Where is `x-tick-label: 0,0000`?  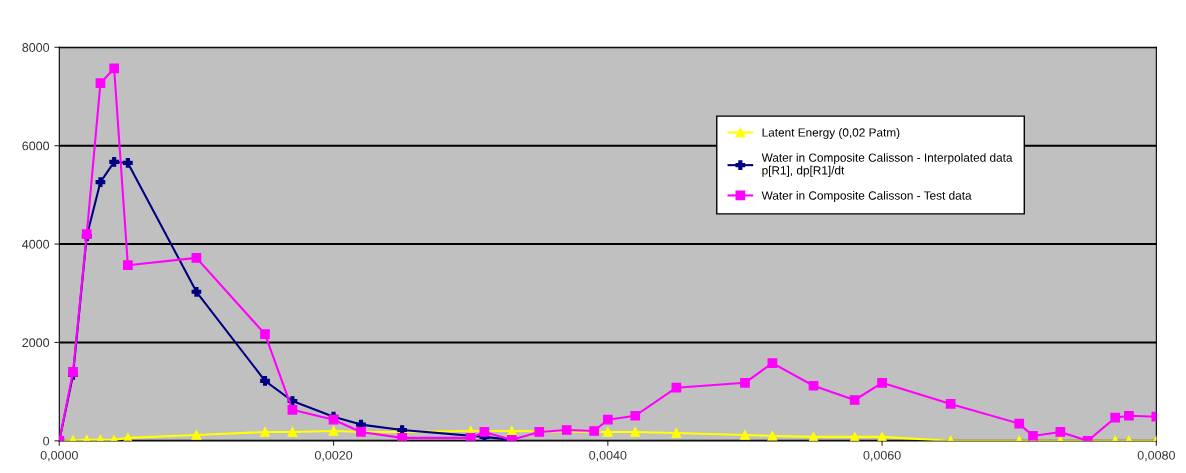 x-tick-label: 0,0000 is located at coordinates (59, 456).